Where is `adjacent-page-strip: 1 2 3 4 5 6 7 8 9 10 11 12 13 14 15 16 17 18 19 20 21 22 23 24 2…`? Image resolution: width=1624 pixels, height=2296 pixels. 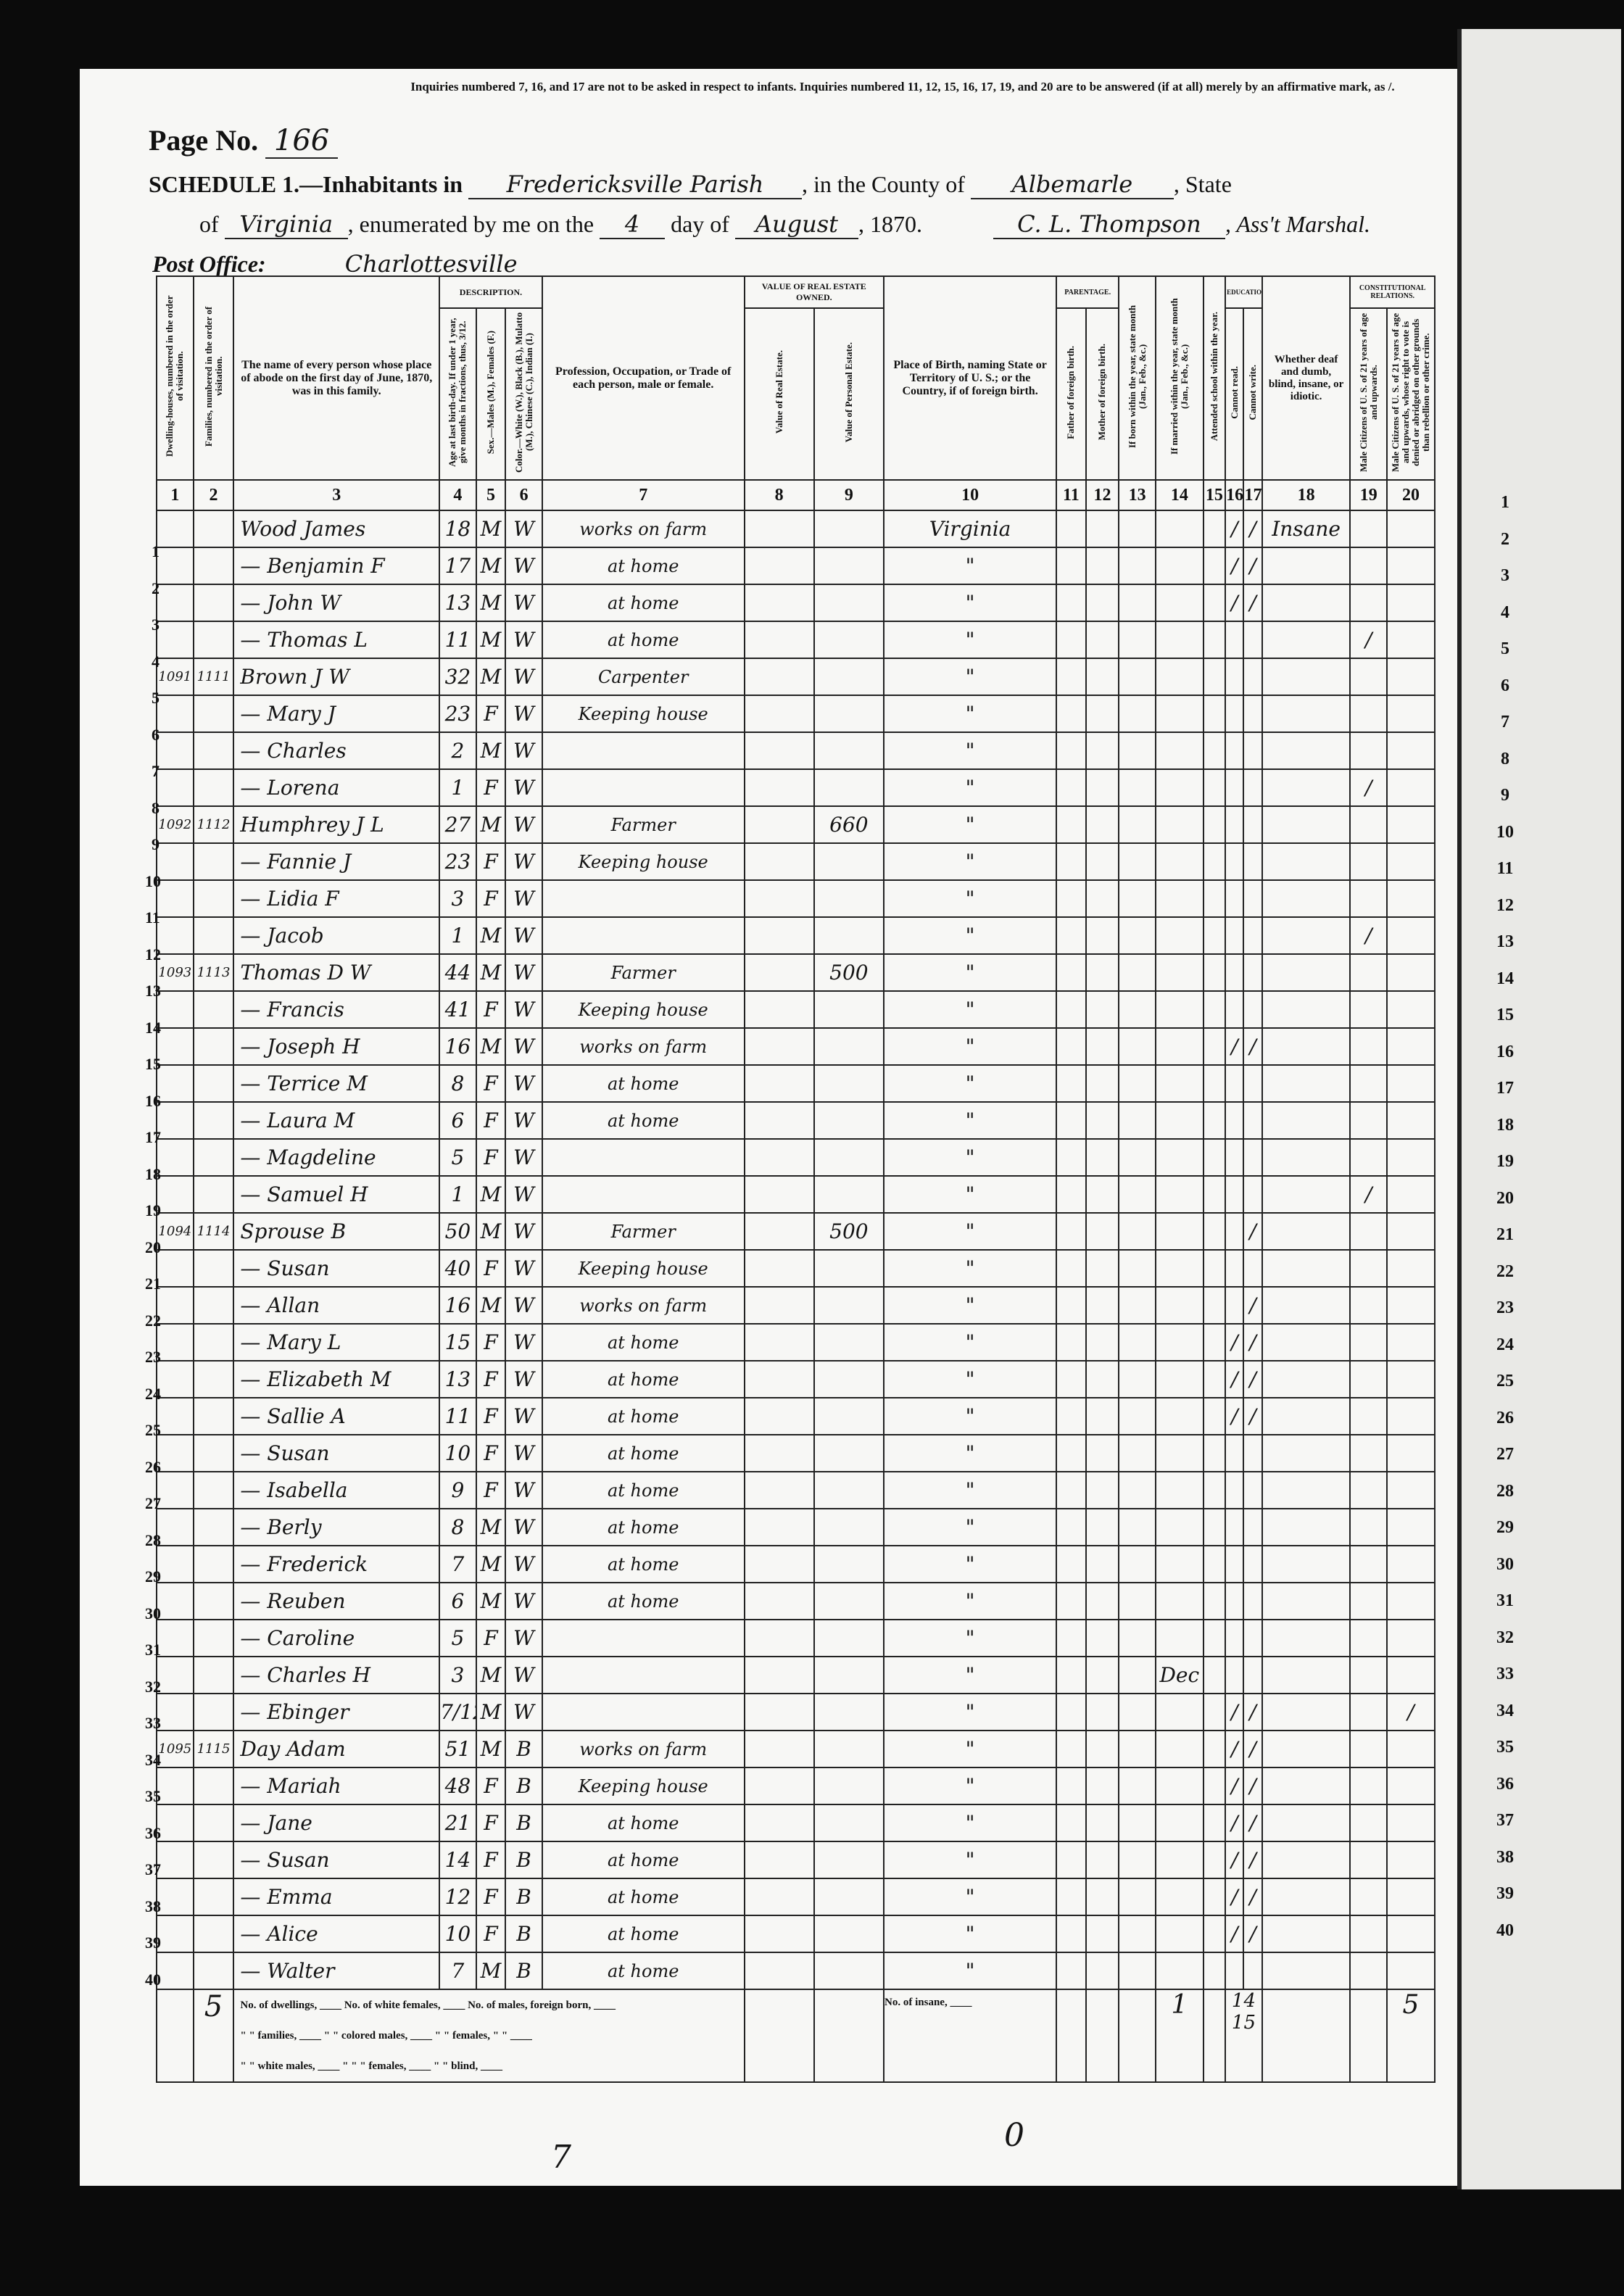 adjacent-page-strip: 1 2 3 4 5 6 7 8 9 10 11 12 13 14 15 16 17 18 19 20 21 22 23 24 2… is located at coordinates (1539, 1109).